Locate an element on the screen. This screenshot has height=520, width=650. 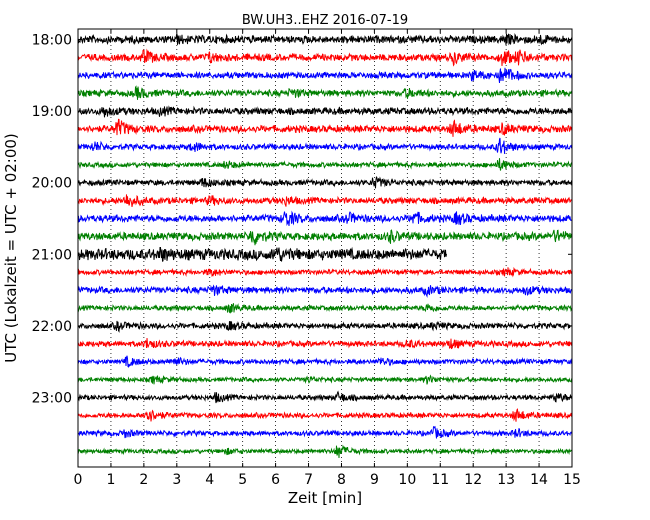
y-tick-label: 20:00 is located at coordinates (52, 184).